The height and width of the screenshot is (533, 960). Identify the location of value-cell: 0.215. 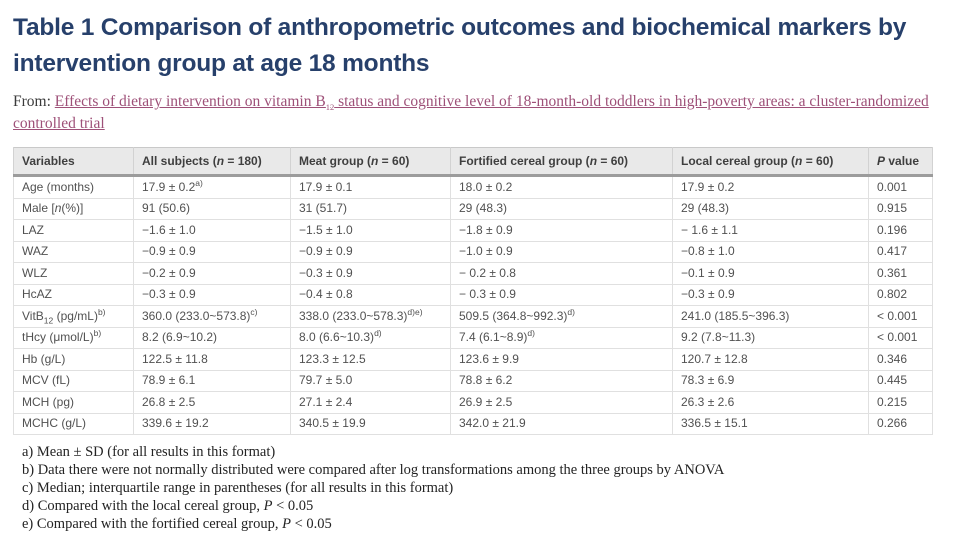
(900, 402).